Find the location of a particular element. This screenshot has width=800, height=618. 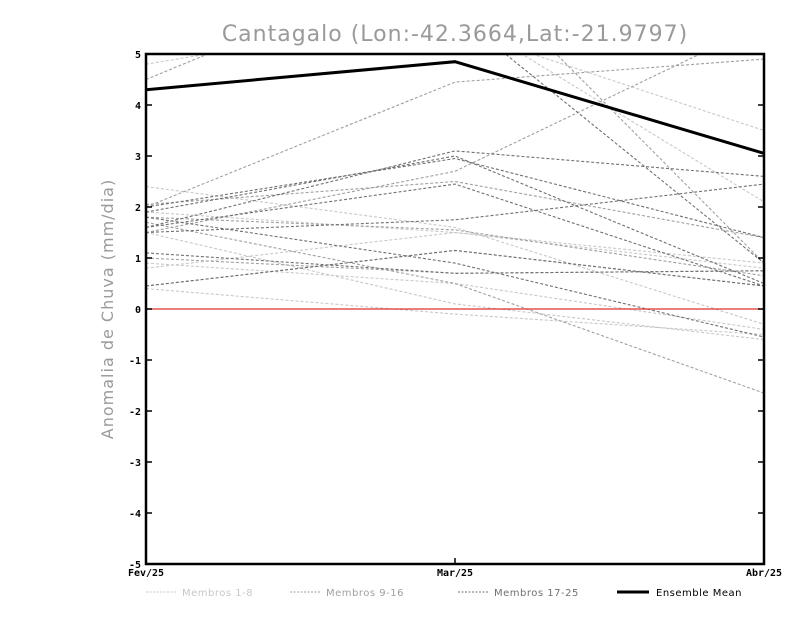

y-tick-label: 0 is located at coordinates (138, 310).